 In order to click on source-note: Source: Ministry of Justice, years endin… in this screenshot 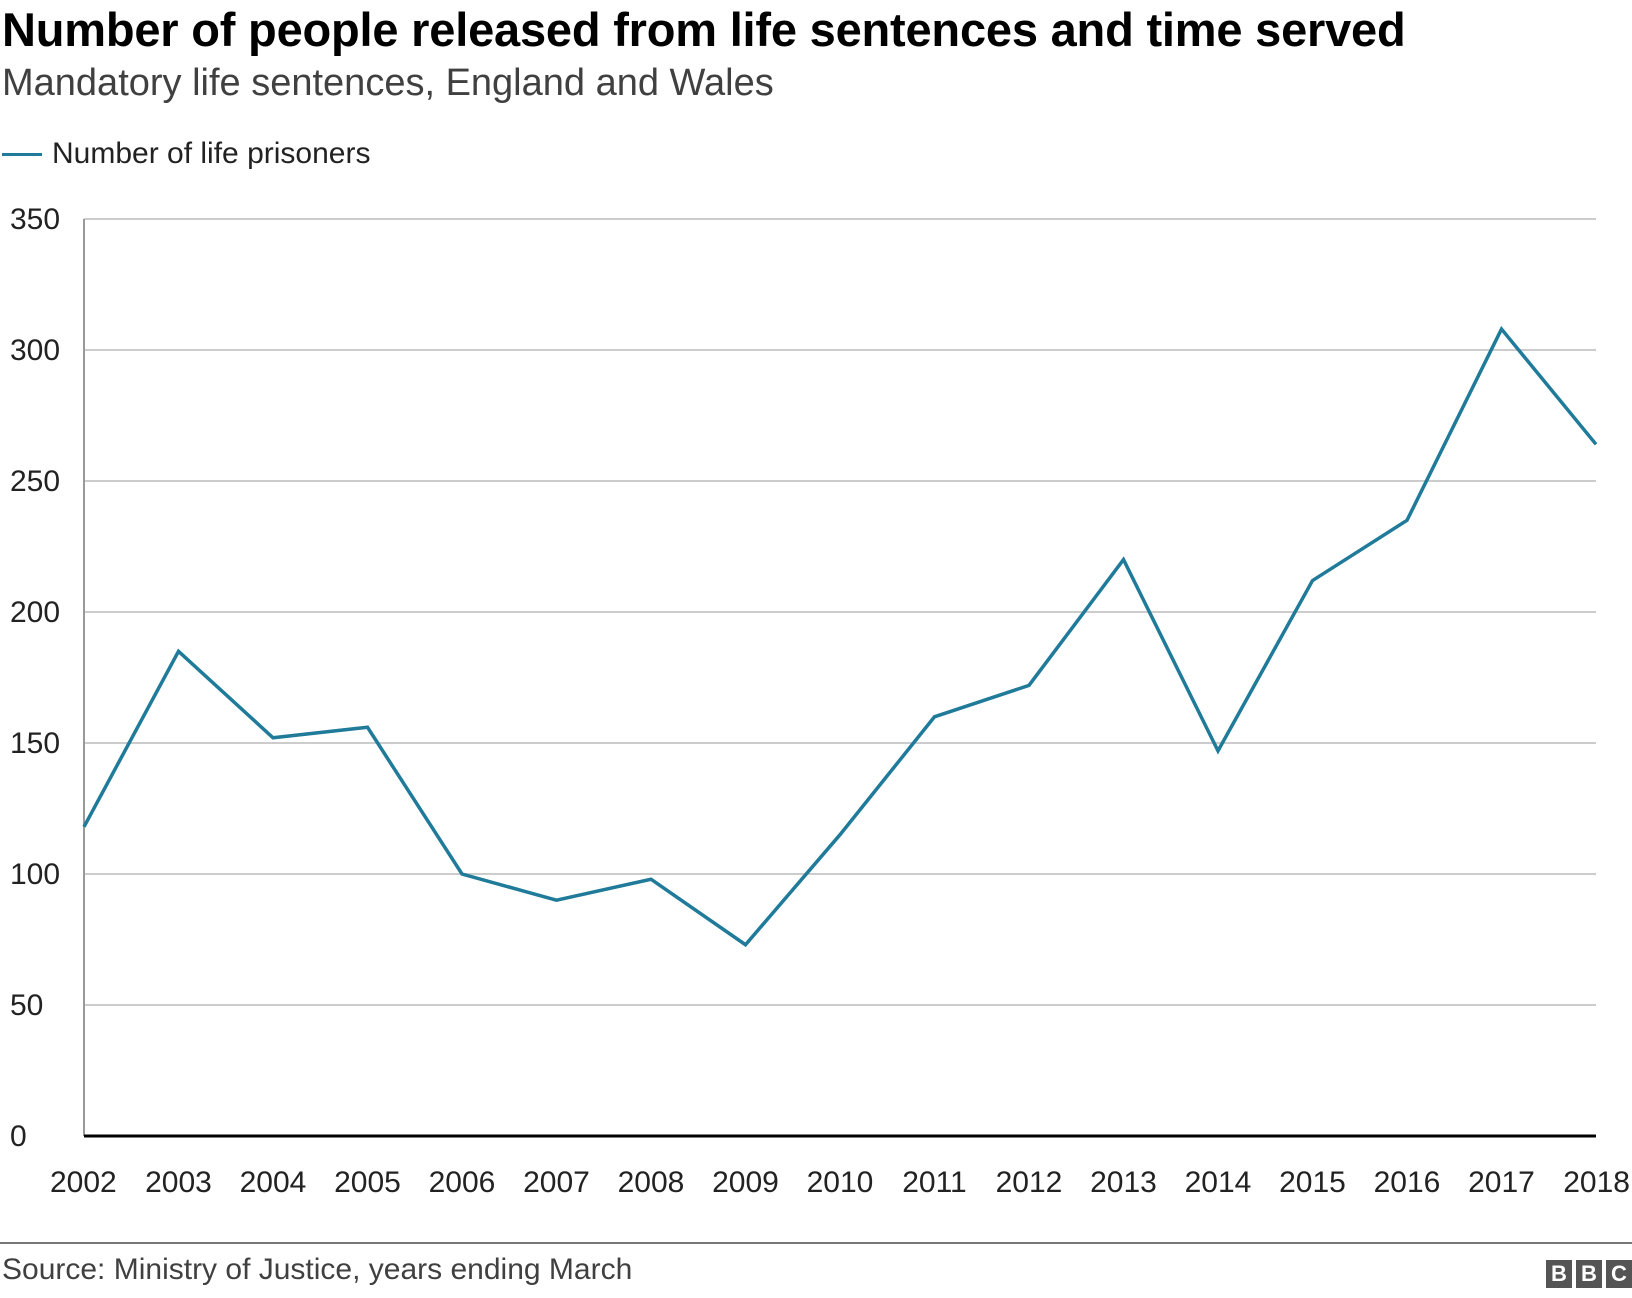, I will do `click(317, 1269)`.